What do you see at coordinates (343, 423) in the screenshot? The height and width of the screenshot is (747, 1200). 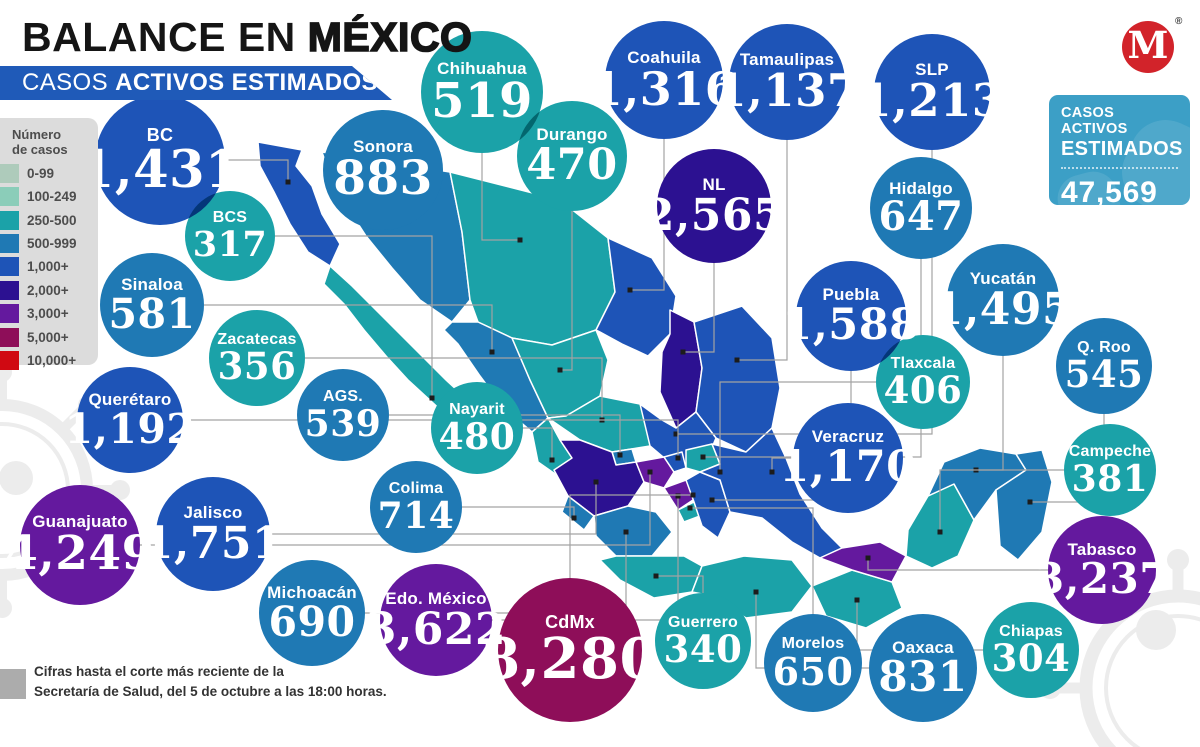 I see `state-value: 539` at bounding box center [343, 423].